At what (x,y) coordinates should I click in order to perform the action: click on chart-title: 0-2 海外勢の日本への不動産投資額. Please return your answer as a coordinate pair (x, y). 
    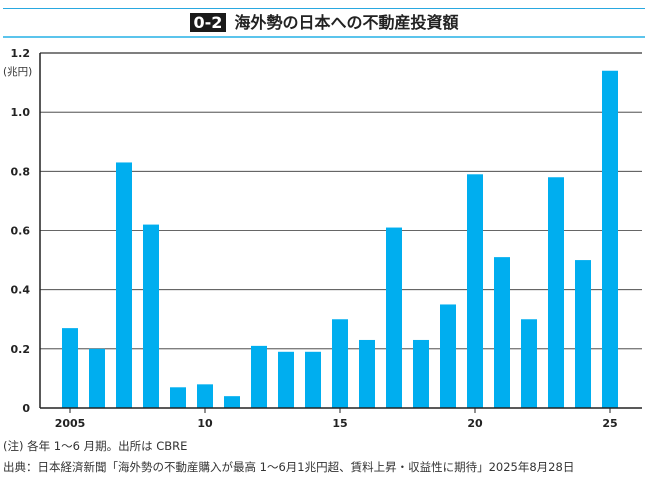
    Looking at the image, I should click on (324, 23).